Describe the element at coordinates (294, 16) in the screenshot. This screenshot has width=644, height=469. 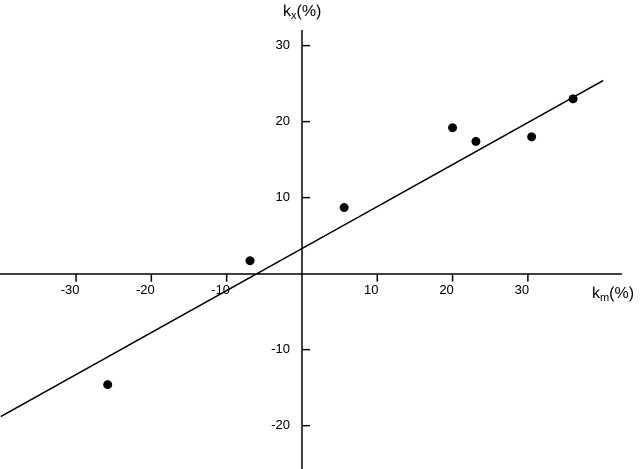
I see `y-label-sub: x` at that location.